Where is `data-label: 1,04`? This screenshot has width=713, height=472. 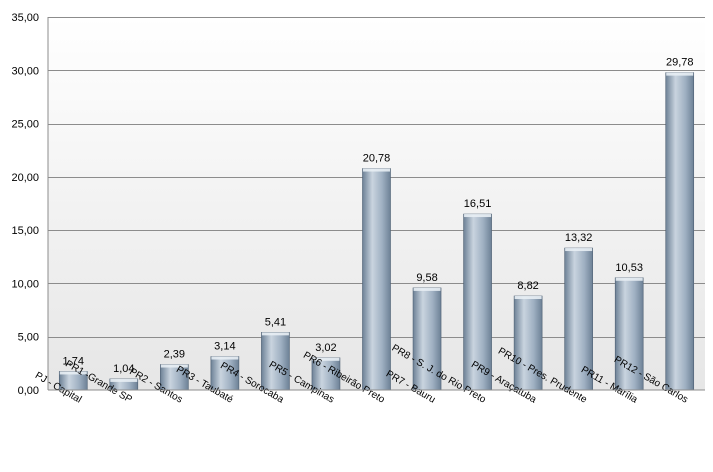 data-label: 1,04 is located at coordinates (123, 369).